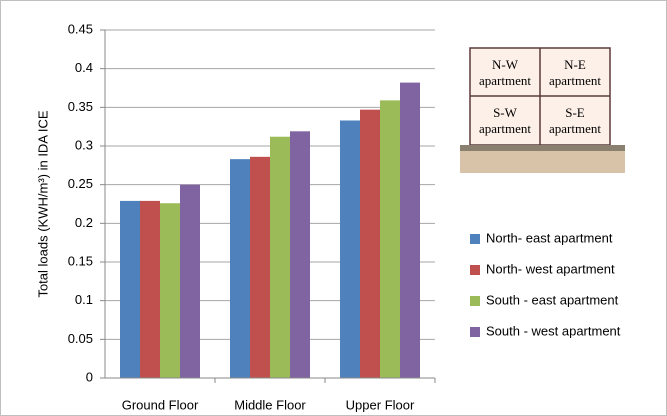  Describe the element at coordinates (575, 64) in the screenshot. I see `diagram-label: N-E` at that location.